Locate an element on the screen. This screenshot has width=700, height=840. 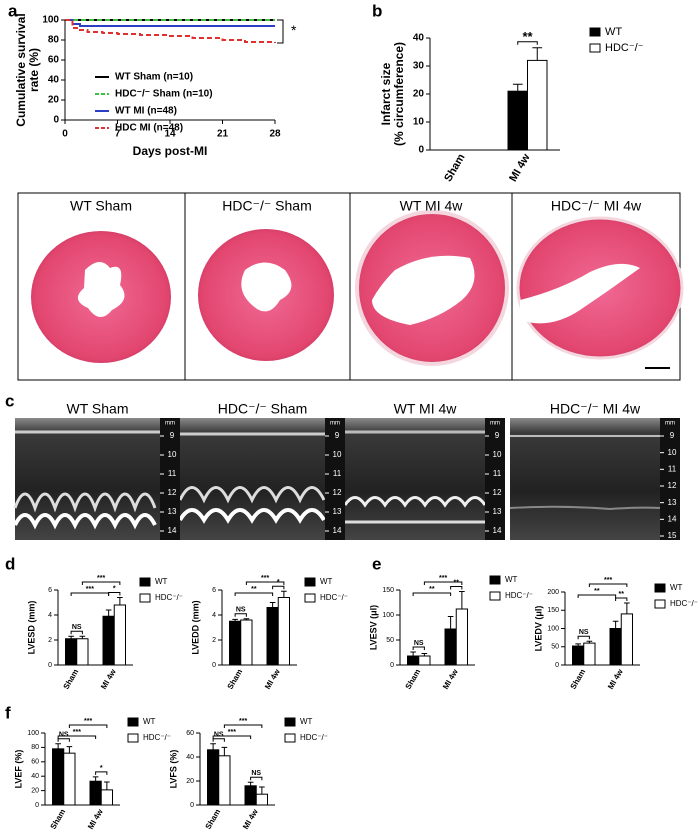
histology-title: HDC⁻/⁻ MI 4w is located at coordinates (596, 206).